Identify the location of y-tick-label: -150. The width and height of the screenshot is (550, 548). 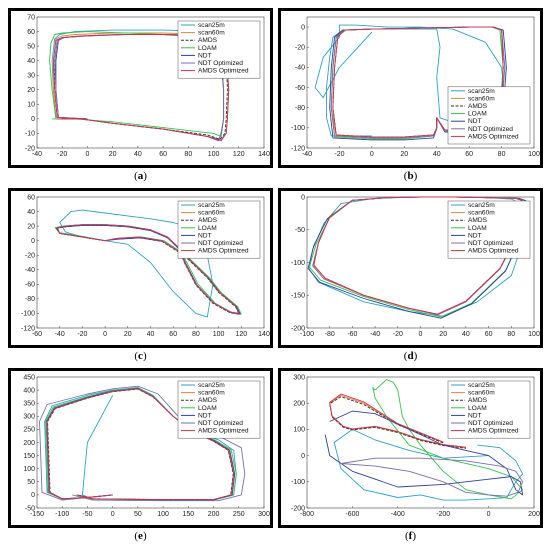
(298, 296).